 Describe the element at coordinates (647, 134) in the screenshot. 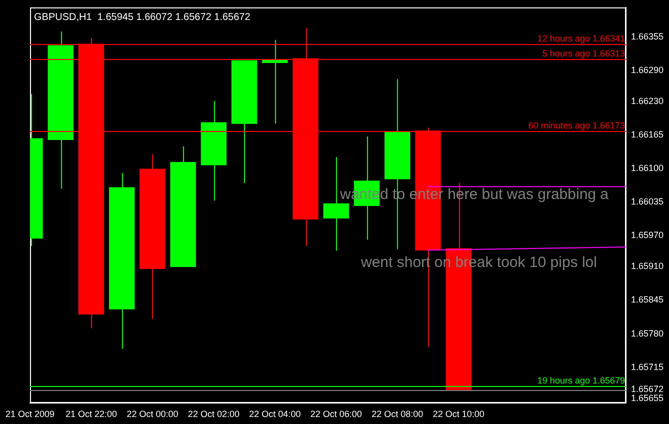

I see `y-tick-label: 1.66165` at that location.